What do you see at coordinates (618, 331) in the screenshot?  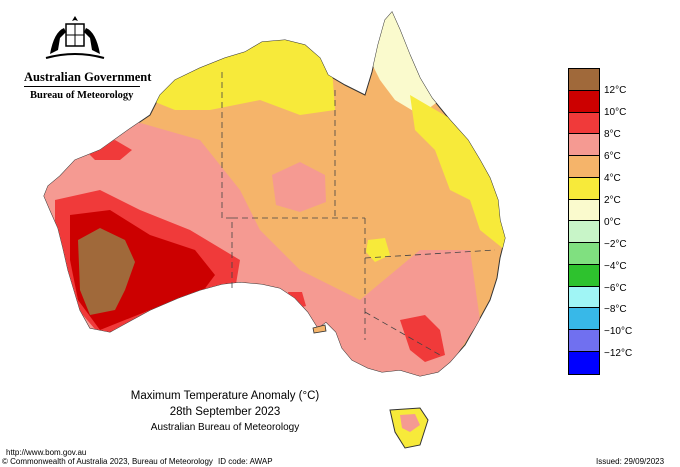 I see `legend-label: −10°C` at bounding box center [618, 331].